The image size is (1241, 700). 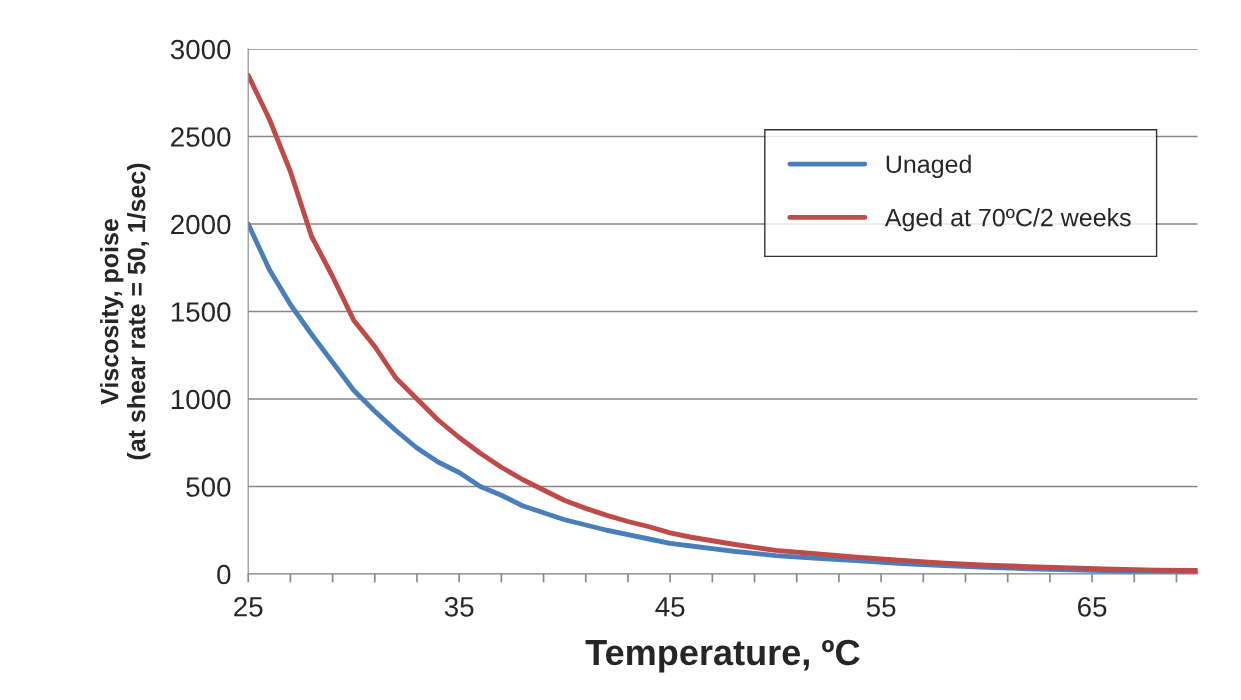 What do you see at coordinates (722, 656) in the screenshot?
I see `x-axis-title: Temperature, ºC` at bounding box center [722, 656].